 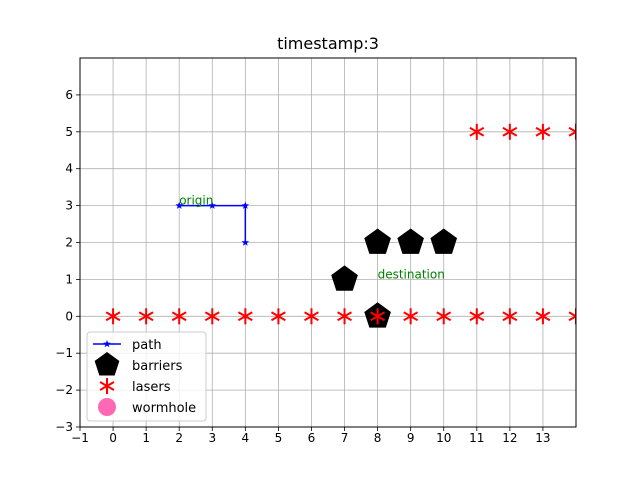 I want to click on x-tick-label: 5, so click(x=279, y=438).